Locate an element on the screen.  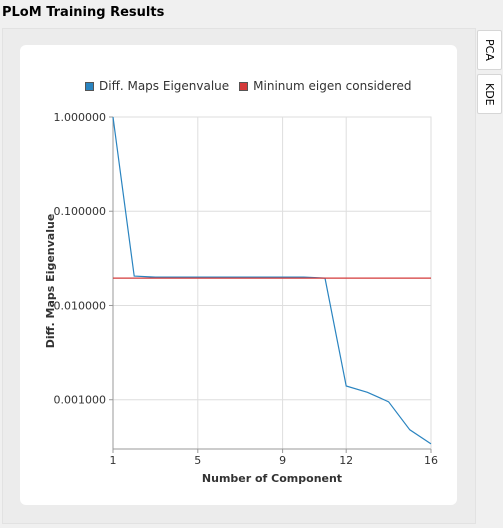
window-title: PLoM Training Results is located at coordinates (83, 12).